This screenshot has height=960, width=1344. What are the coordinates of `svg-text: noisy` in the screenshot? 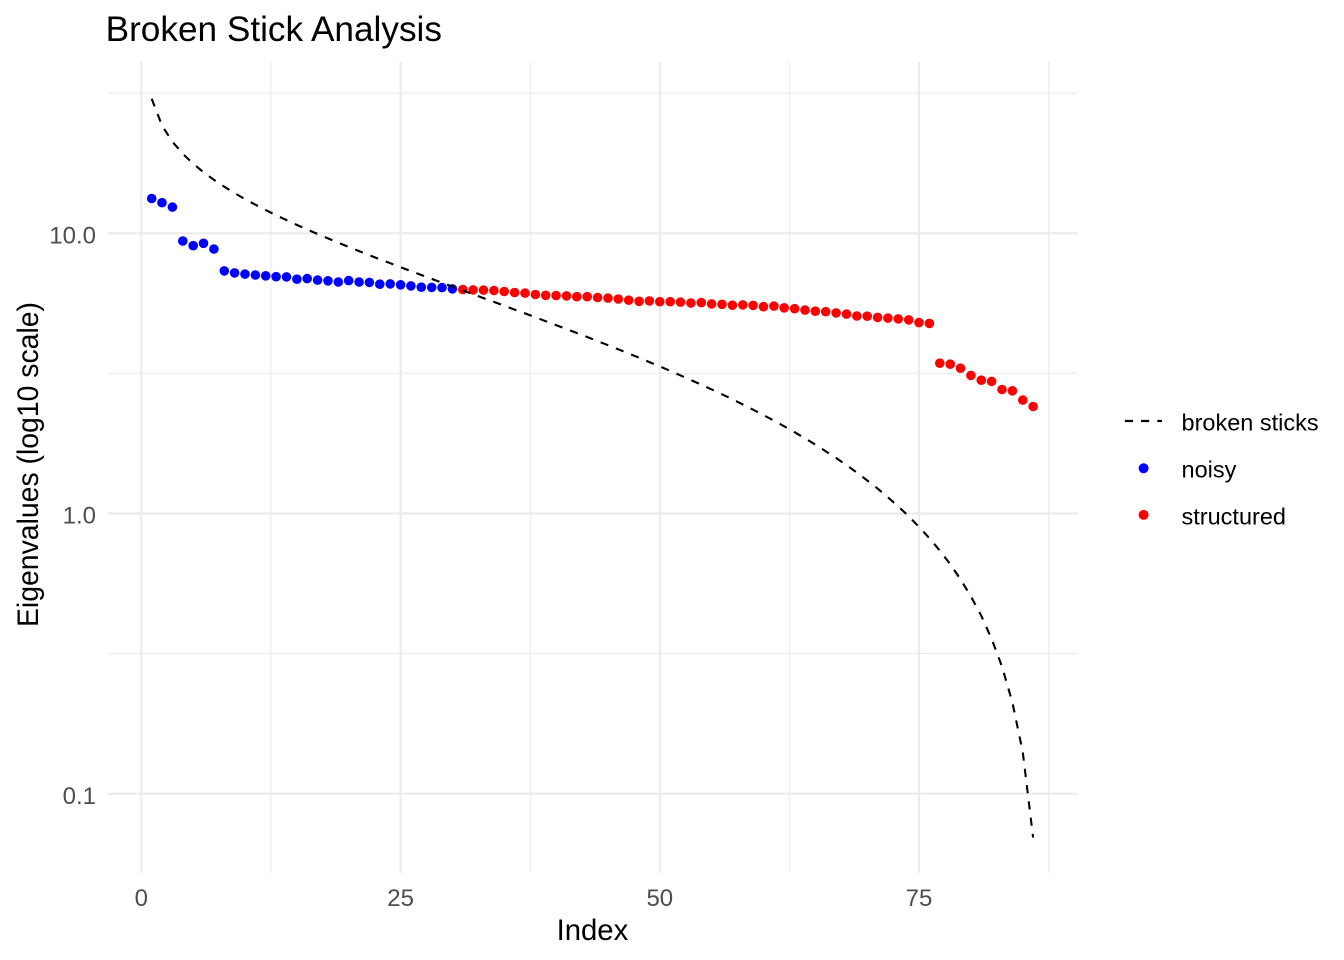 It's located at (1209, 470).